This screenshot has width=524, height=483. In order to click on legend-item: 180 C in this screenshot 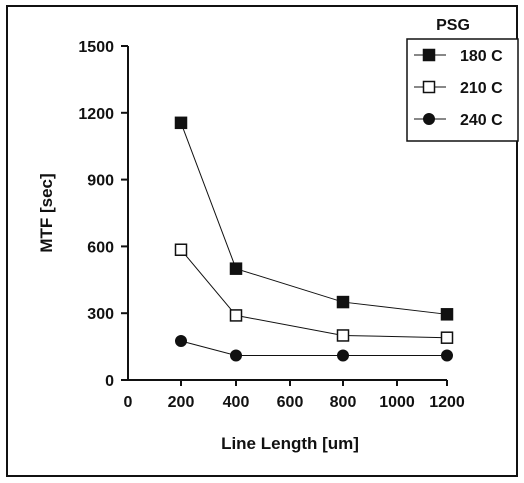, I will do `click(458, 56)`.